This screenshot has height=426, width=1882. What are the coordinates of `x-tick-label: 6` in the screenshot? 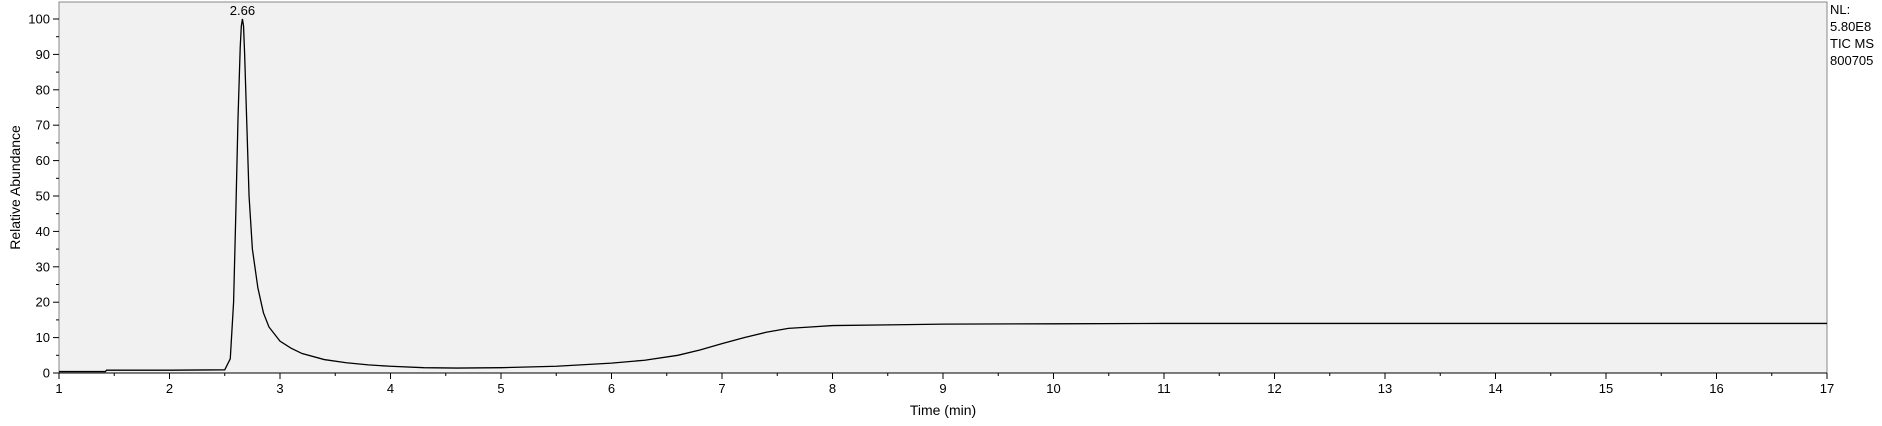 It's located at (611, 388).